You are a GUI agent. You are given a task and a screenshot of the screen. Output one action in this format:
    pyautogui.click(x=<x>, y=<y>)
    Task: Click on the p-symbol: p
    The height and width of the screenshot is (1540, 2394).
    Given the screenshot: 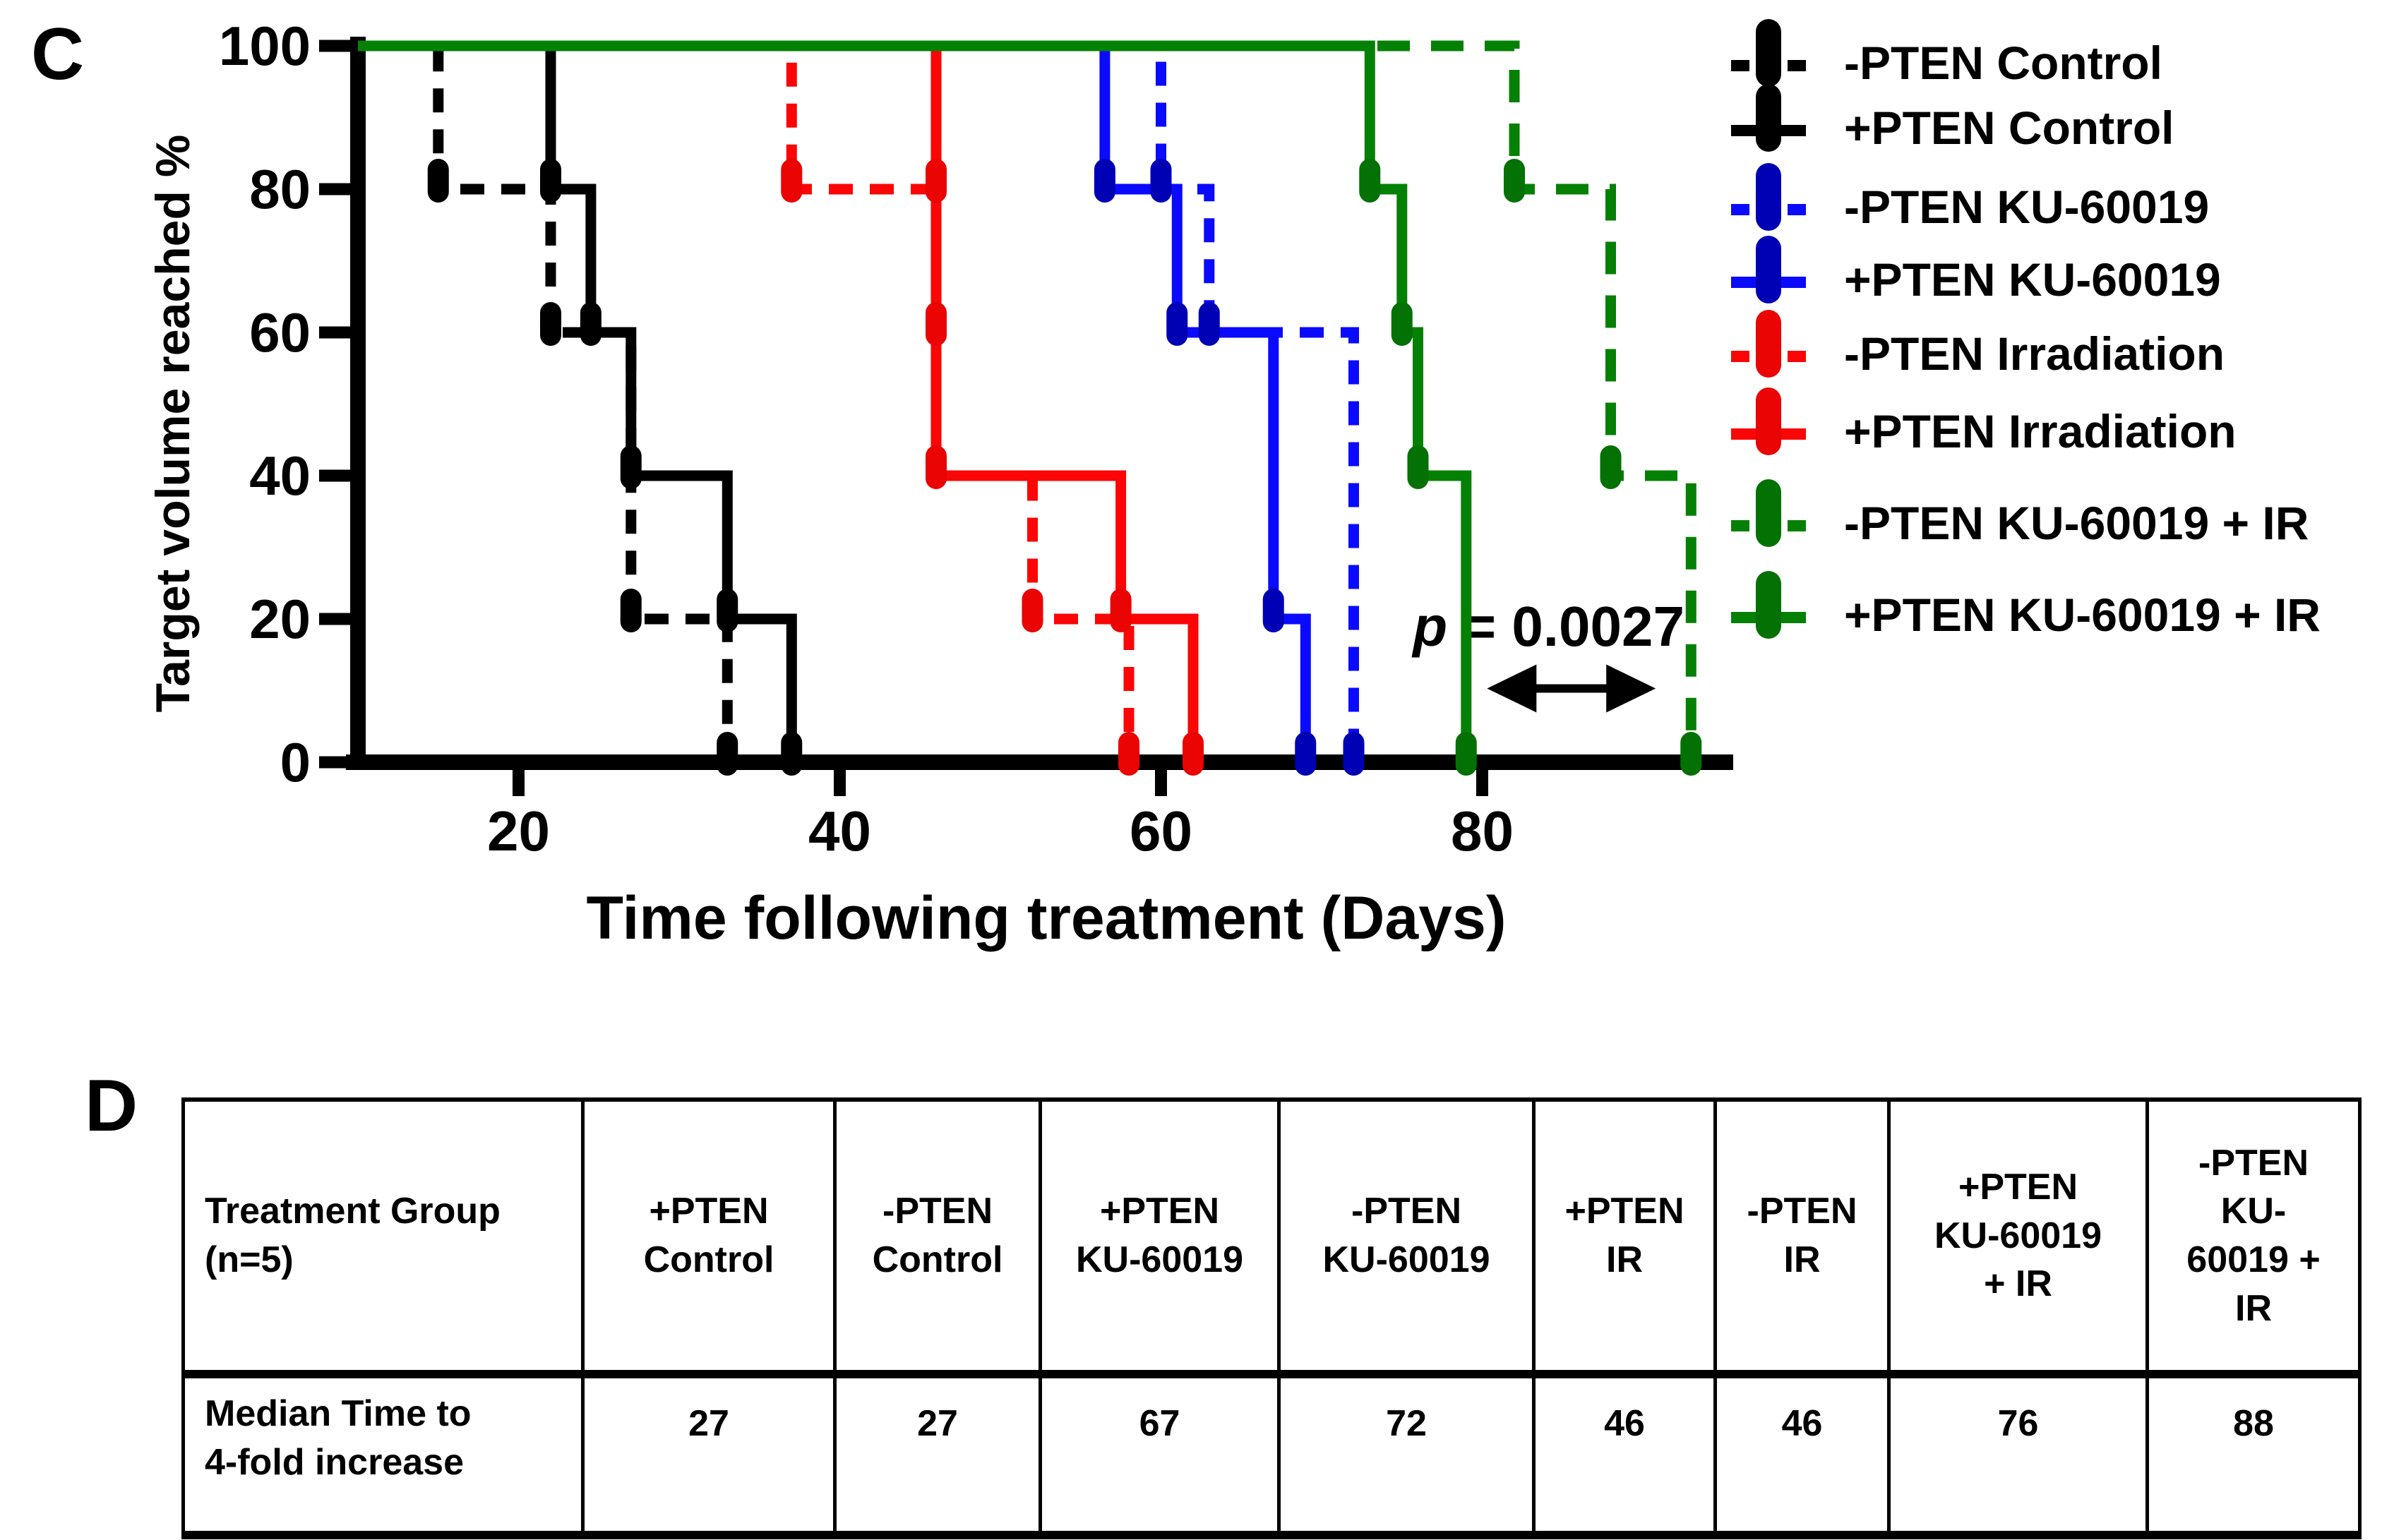 What is the action you would take?
    pyautogui.click(x=1429, y=626)
    